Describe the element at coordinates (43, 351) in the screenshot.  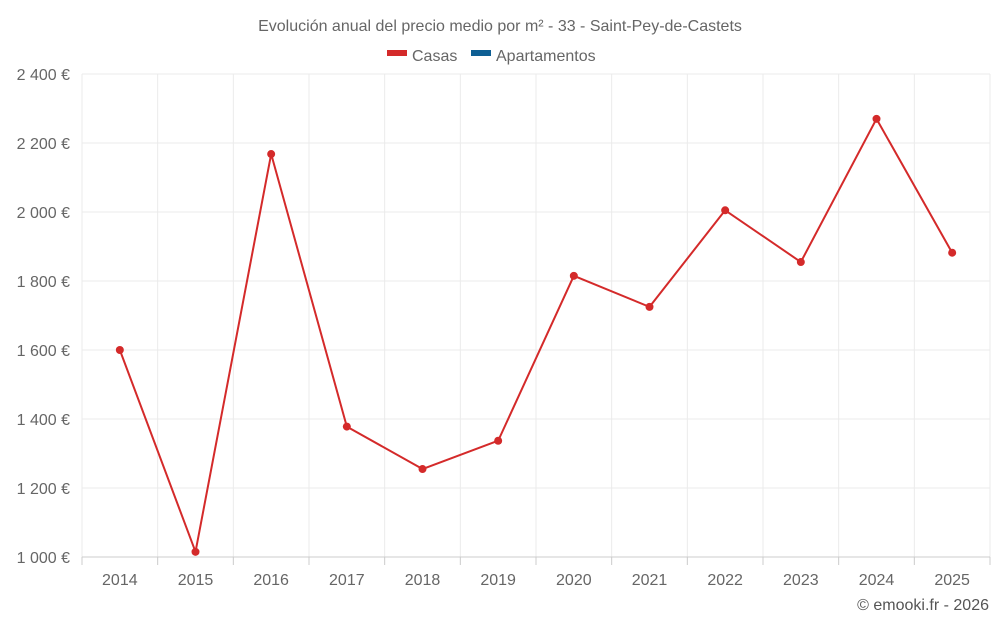
I see `y-tick-label: 1 600 €` at that location.